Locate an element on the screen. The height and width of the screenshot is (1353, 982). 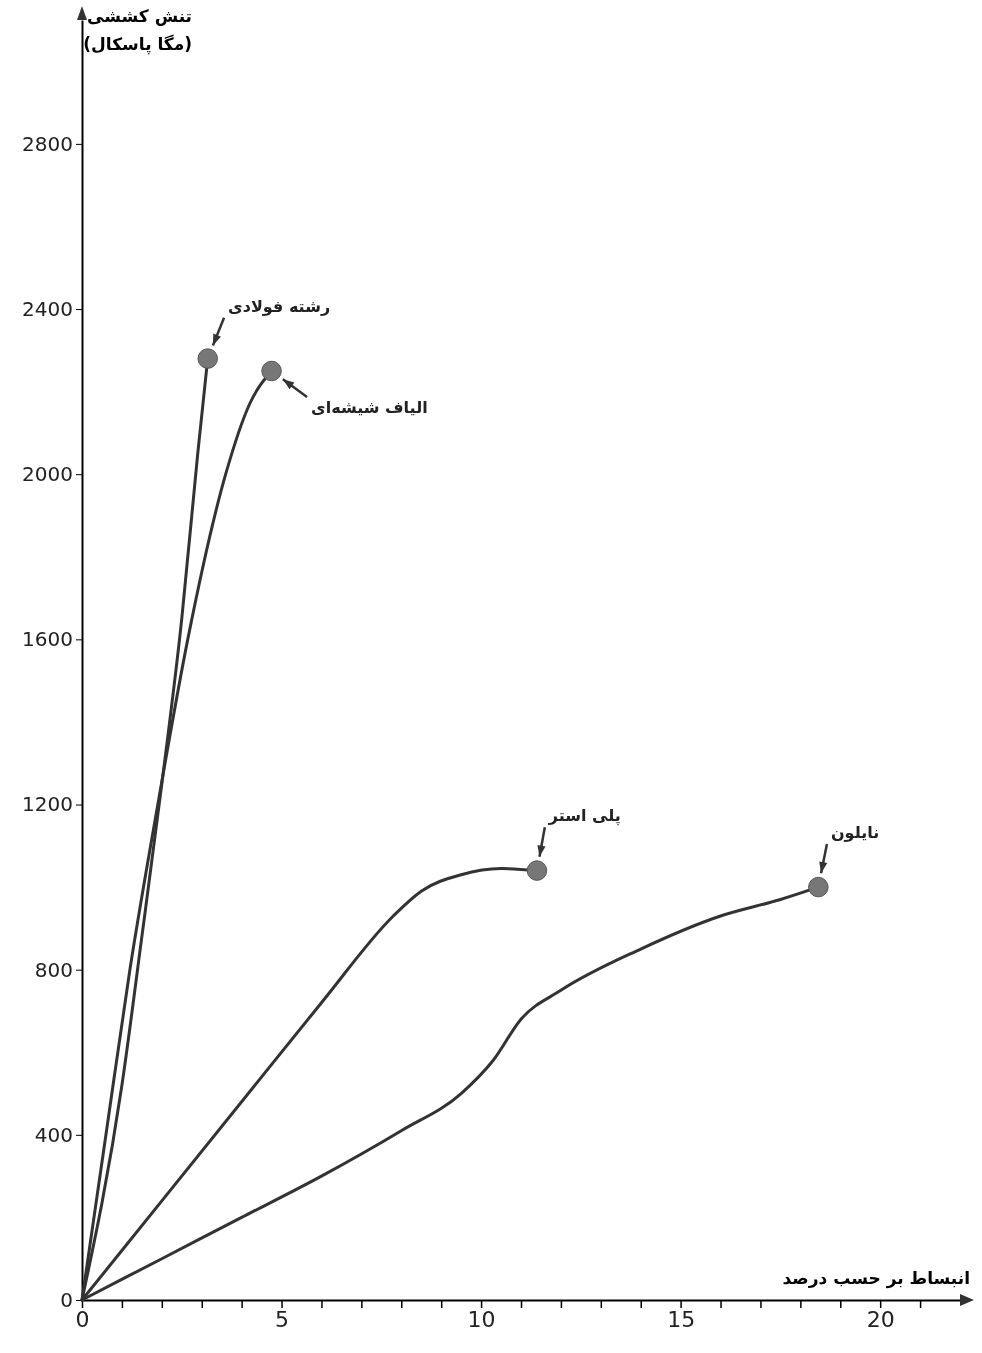
x-tick-label: 5 is located at coordinates (282, 1319).